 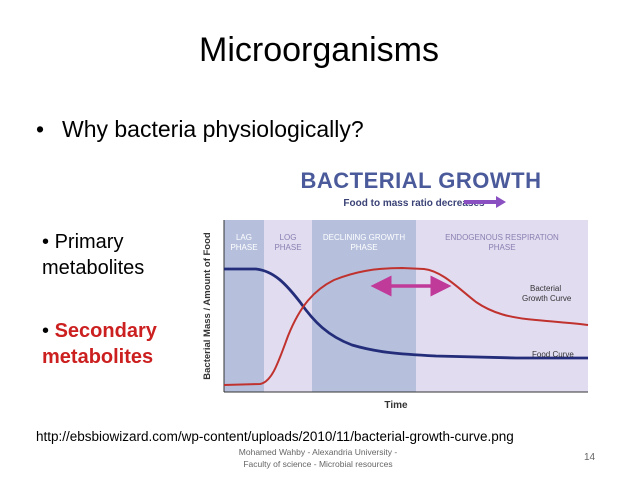 I want to click on figure-title: BACTERIAL GROWTH, so click(x=420, y=180).